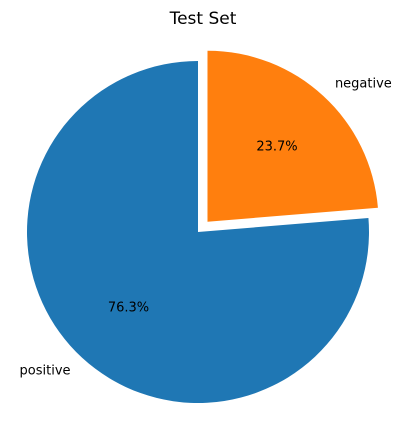  Describe the element at coordinates (363, 83) in the screenshot. I see `slice-label-negative: negative` at that location.